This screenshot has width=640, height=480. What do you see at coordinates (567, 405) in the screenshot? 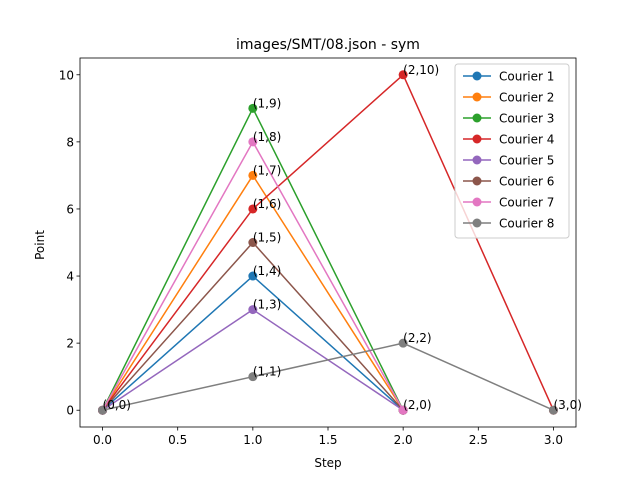
I see `point-label: (3,0)` at bounding box center [567, 405].